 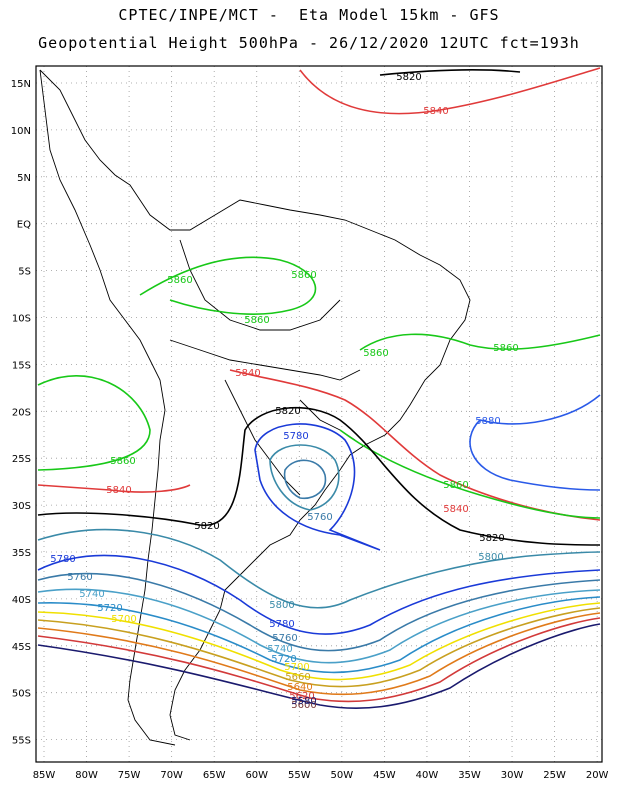 I want to click on lat-tick-label: 5S, so click(x=24, y=272).